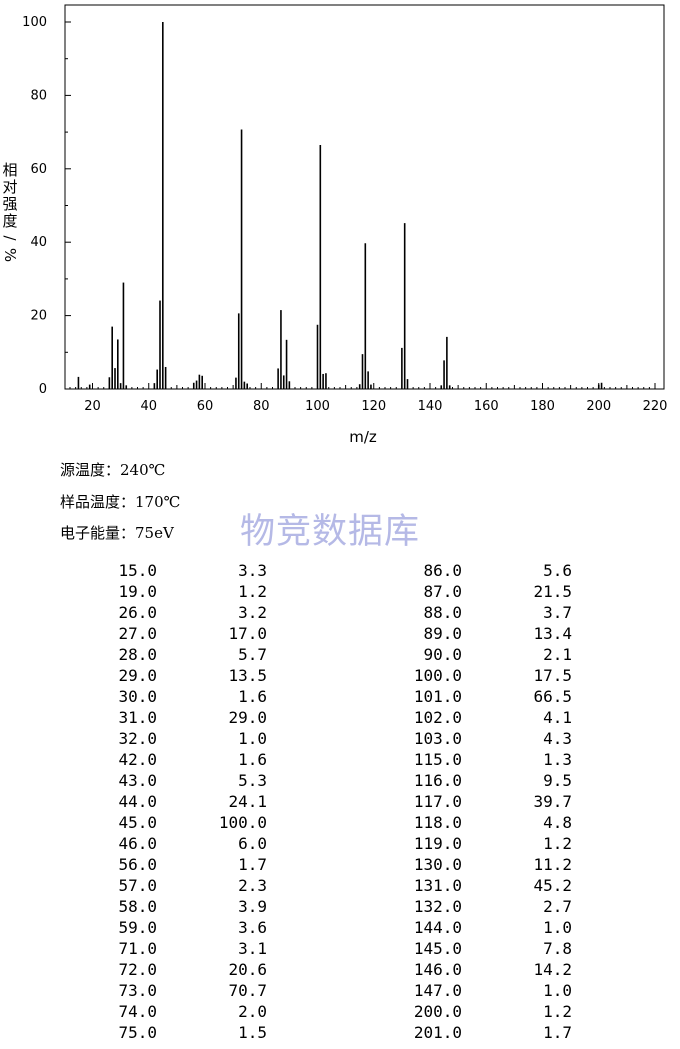  I want to click on mz-value: 44.0, so click(137, 801).